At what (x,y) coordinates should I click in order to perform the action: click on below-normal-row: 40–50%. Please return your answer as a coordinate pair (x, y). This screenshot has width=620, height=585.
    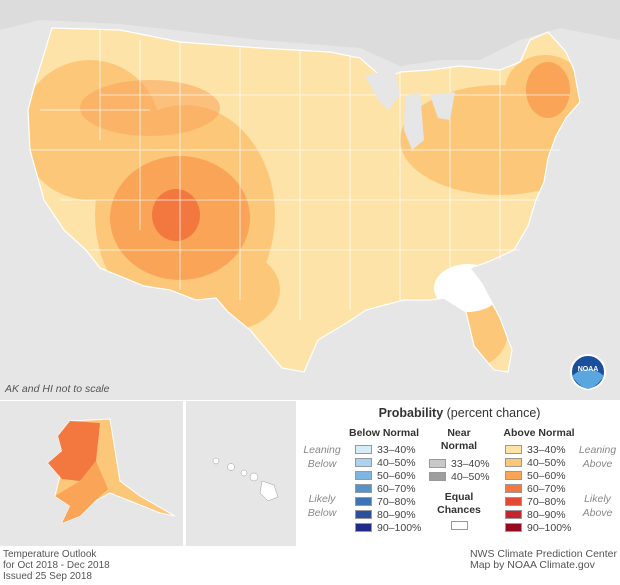
    Looking at the image, I should click on (385, 462).